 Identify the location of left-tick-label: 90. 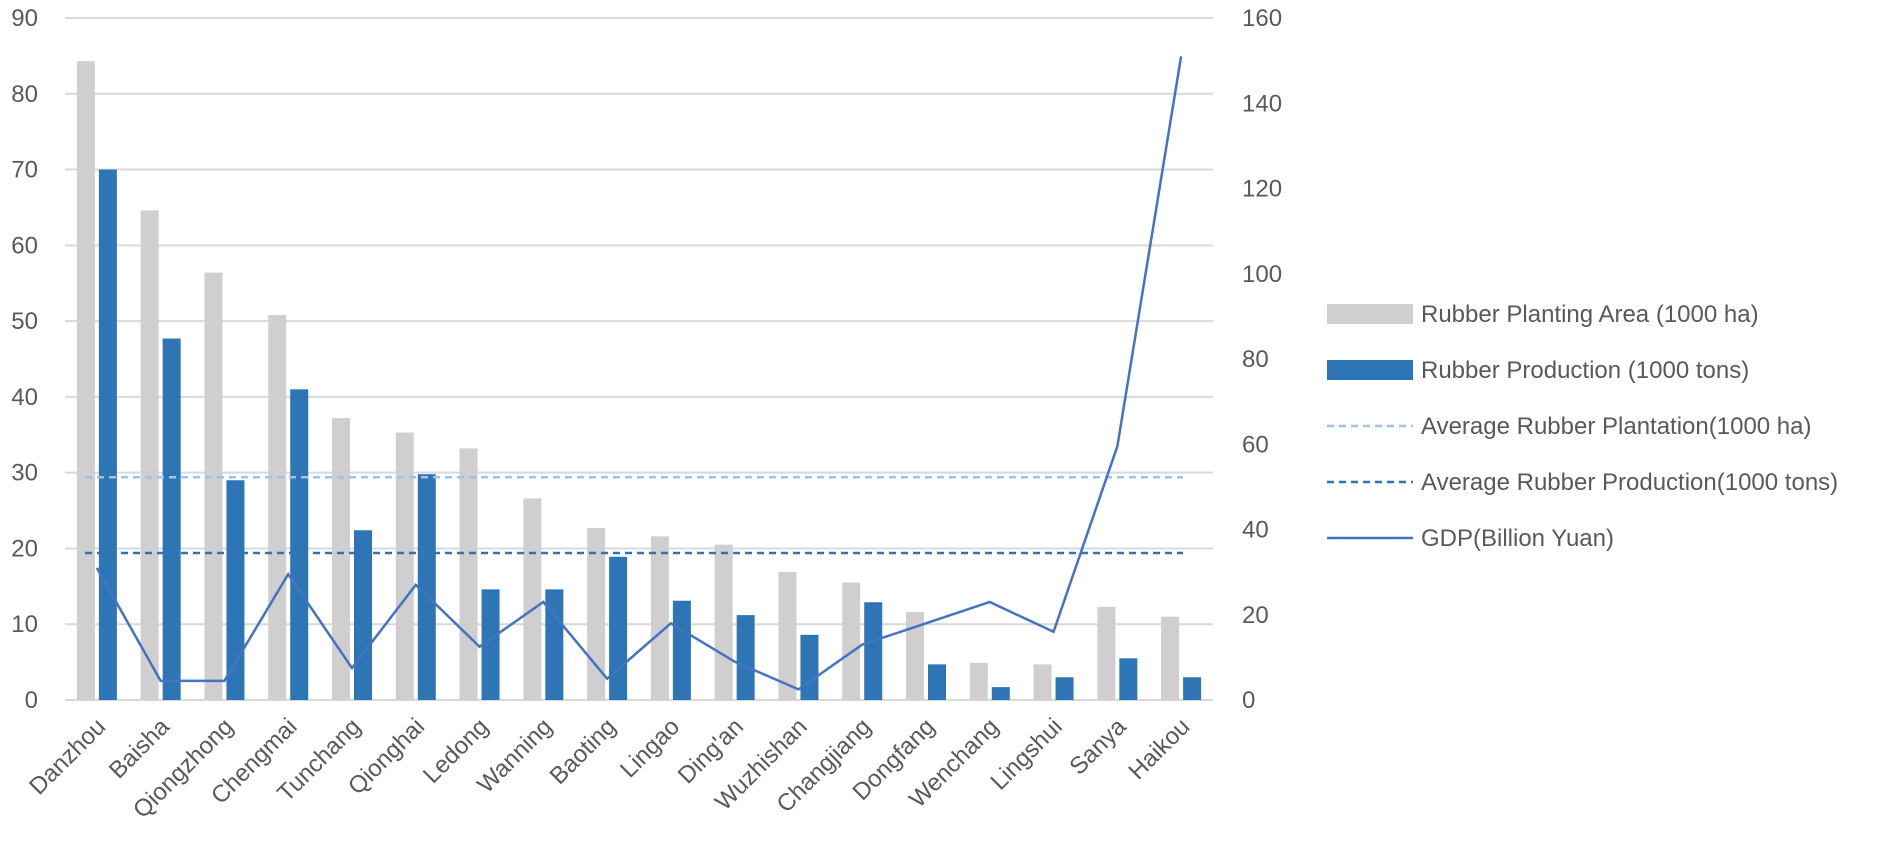
(24, 18).